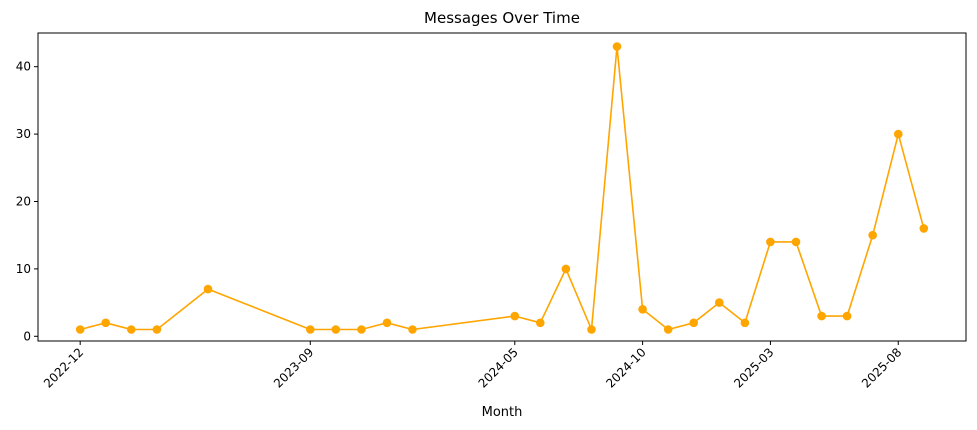  Describe the element at coordinates (881, 367) in the screenshot. I see `x-tick-label: 2025-08` at that location.